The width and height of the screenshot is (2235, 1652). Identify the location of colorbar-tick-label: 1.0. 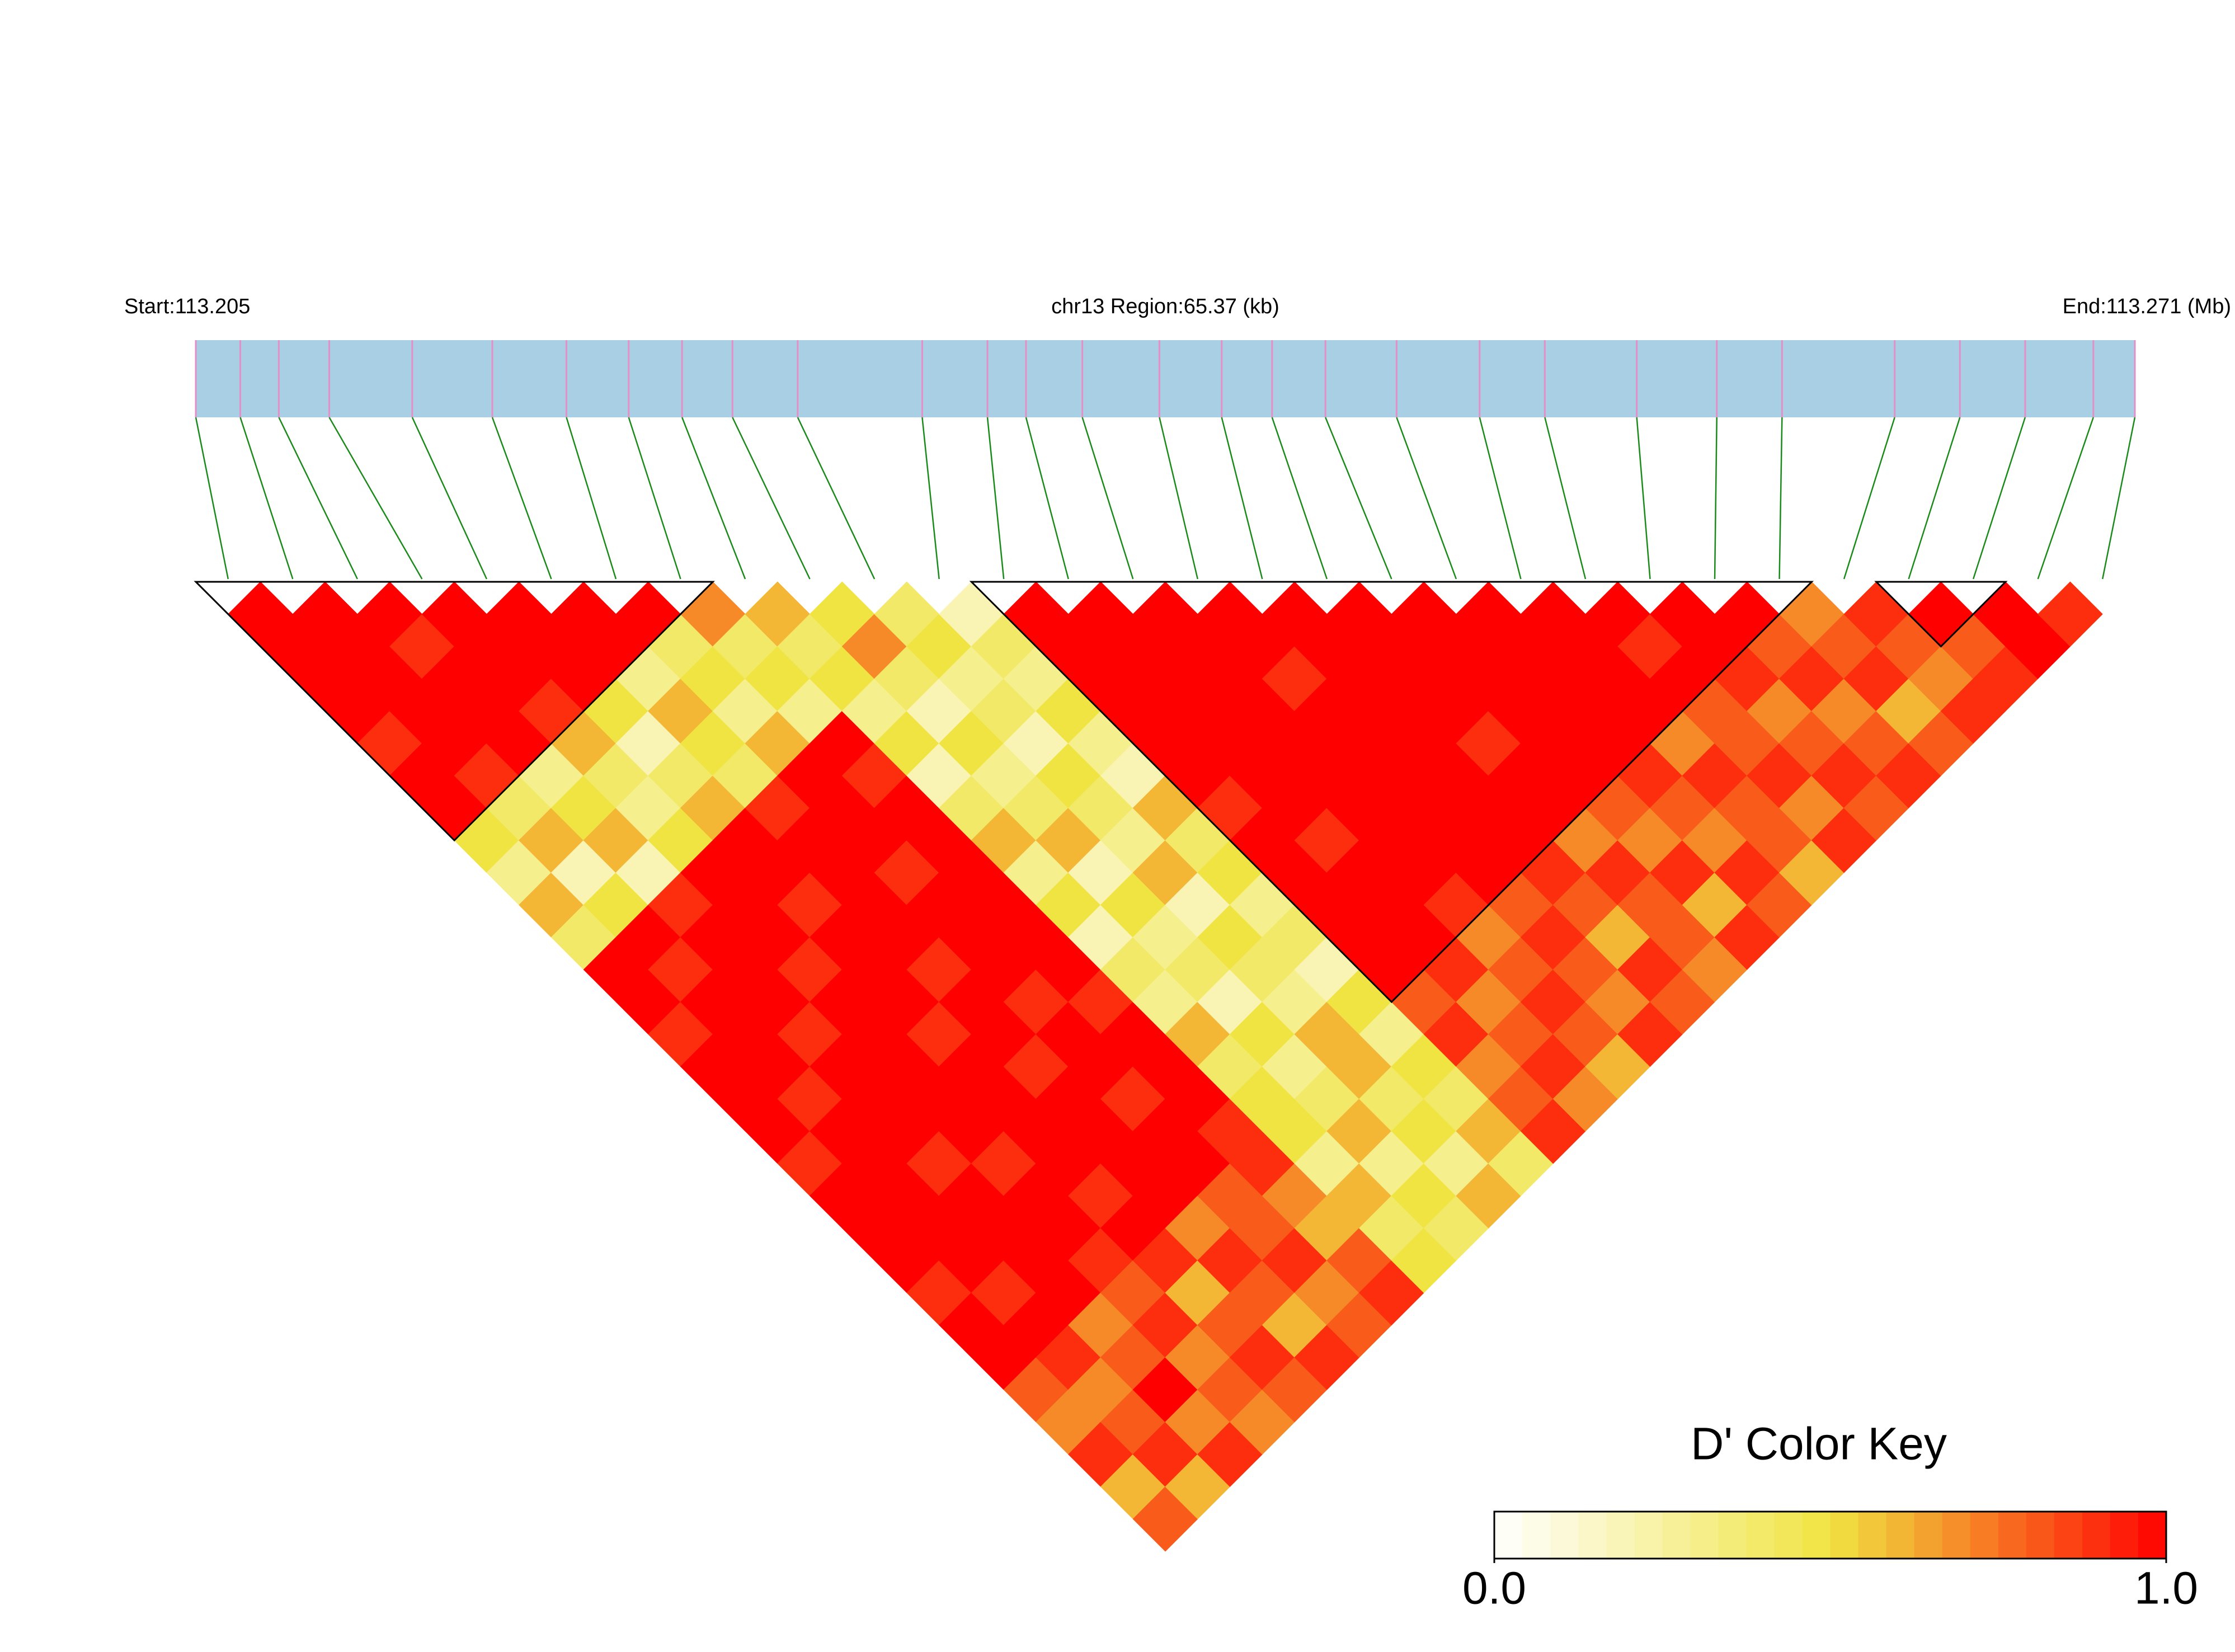
(2166, 1588).